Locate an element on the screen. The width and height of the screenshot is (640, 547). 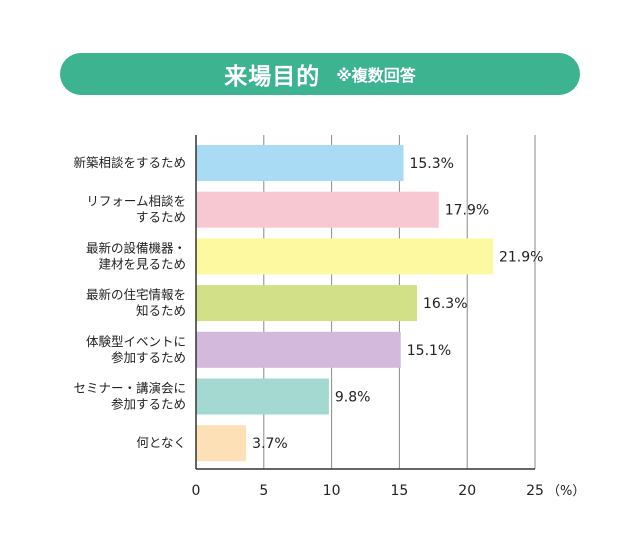
bar-value-label: 9.8% is located at coordinates (353, 398).